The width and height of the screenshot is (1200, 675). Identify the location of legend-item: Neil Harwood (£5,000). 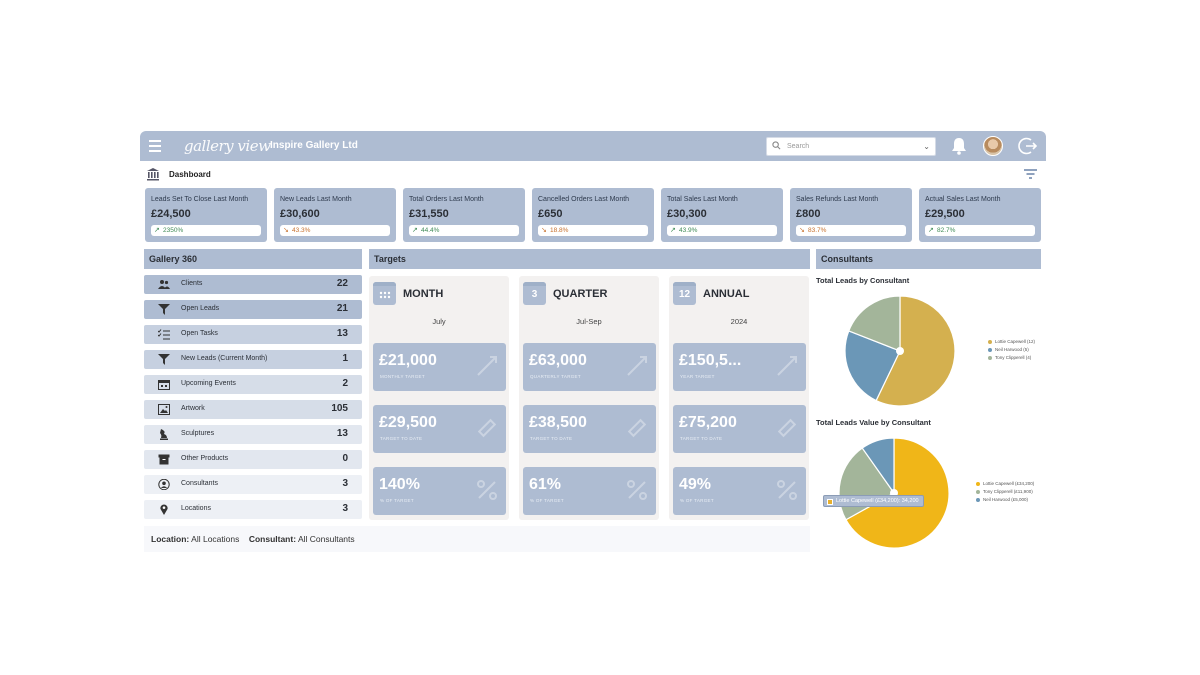
(1005, 500).